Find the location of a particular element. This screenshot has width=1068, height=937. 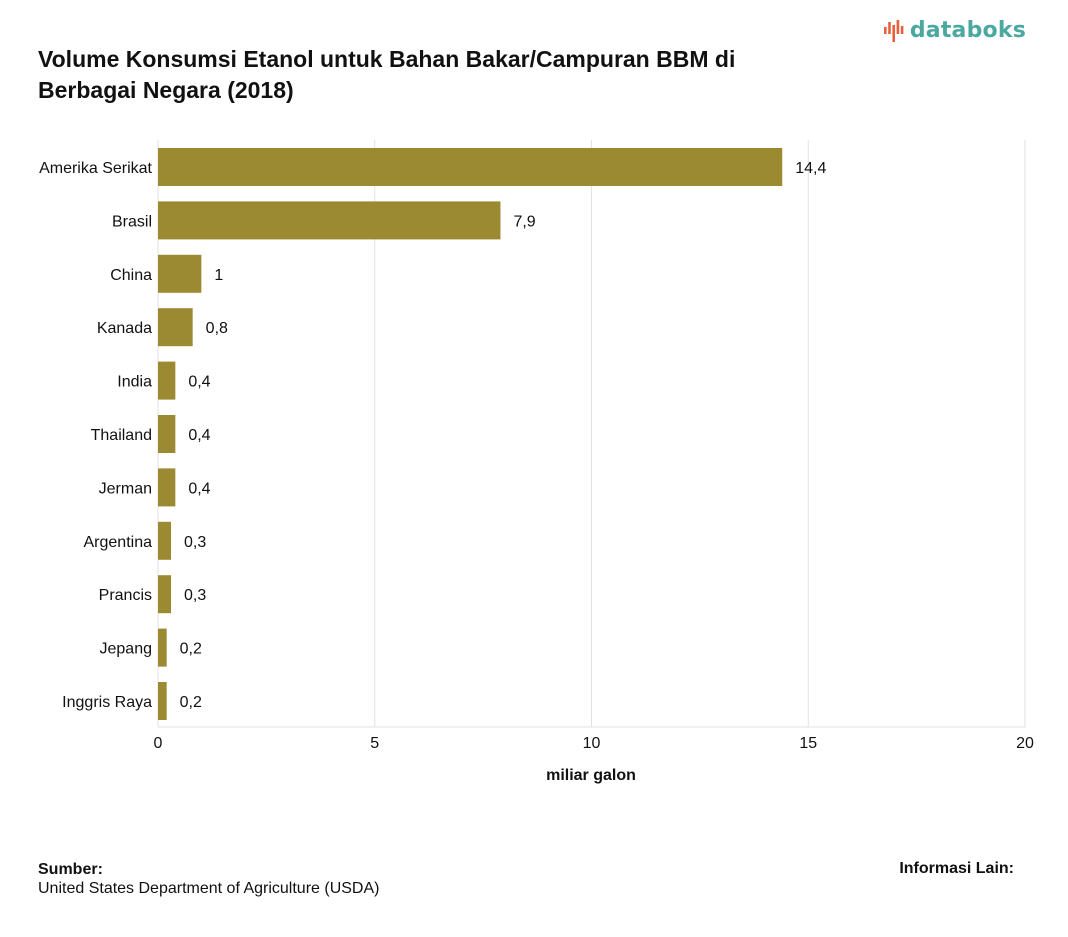

y-category-label: China is located at coordinates (131, 275).